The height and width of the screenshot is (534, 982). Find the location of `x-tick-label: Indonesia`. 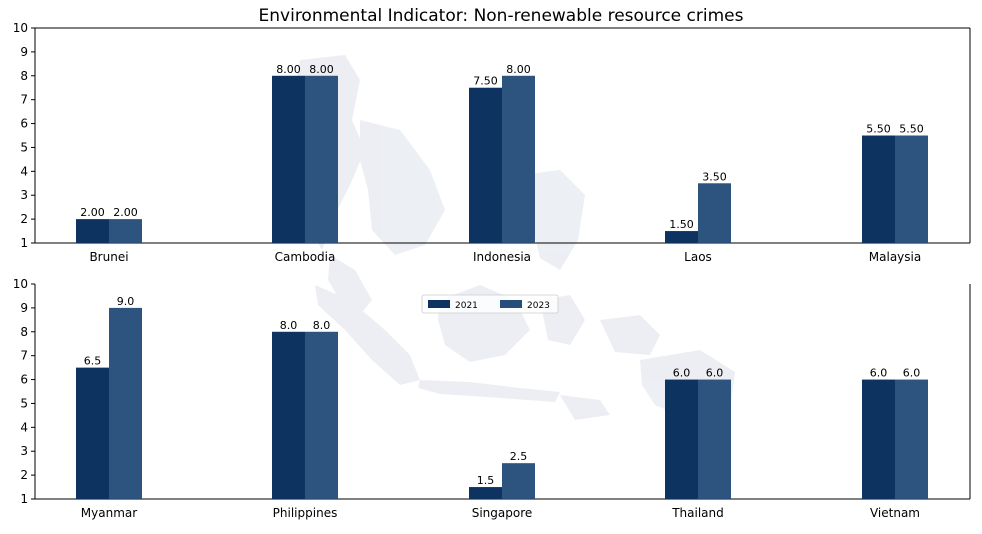

x-tick-label: Indonesia is located at coordinates (502, 257).